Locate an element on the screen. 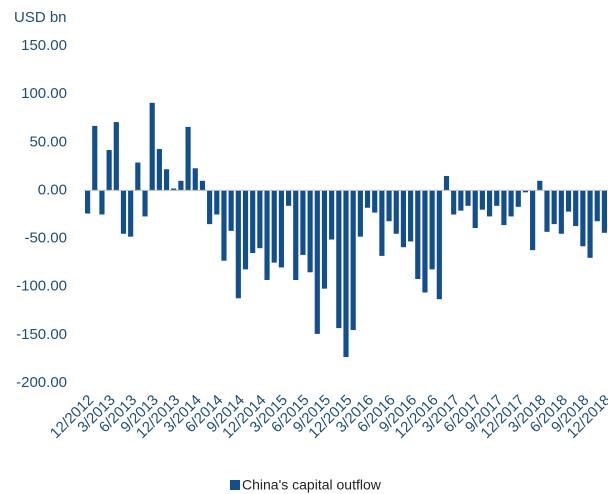 Image resolution: width=608 pixels, height=494 pixels. legend-swatch is located at coordinates (235, 485).